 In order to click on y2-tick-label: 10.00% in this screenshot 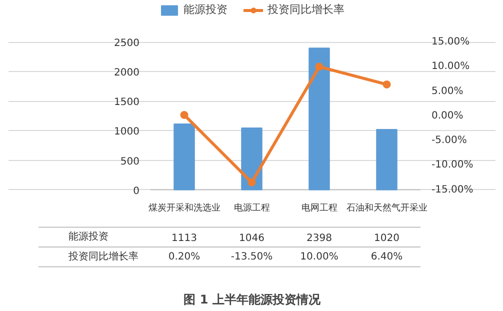, I will do `click(451, 66)`.